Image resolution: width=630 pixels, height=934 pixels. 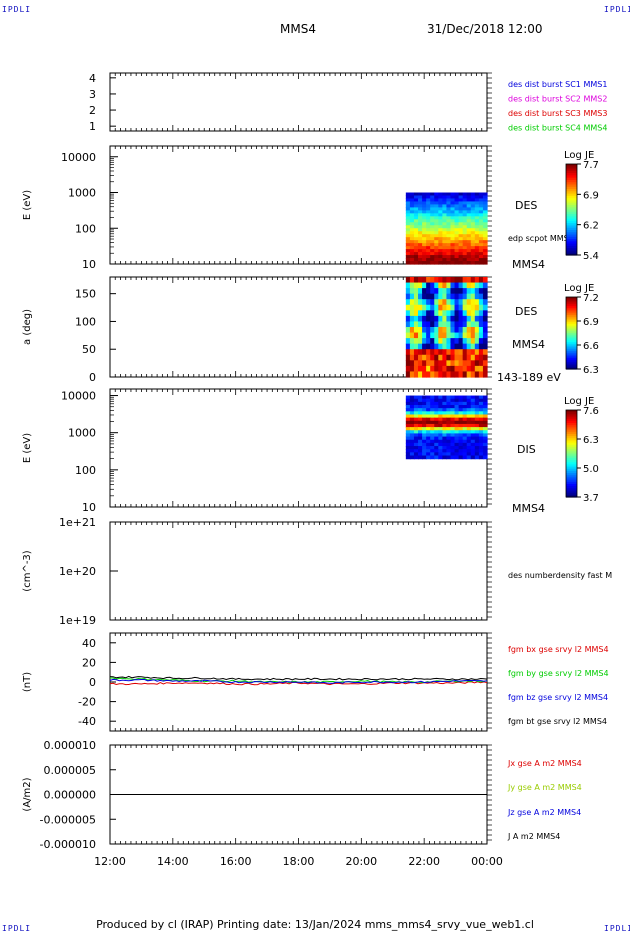 What do you see at coordinates (298, 102) in the screenshot?
I see `panel-frame` at bounding box center [298, 102].